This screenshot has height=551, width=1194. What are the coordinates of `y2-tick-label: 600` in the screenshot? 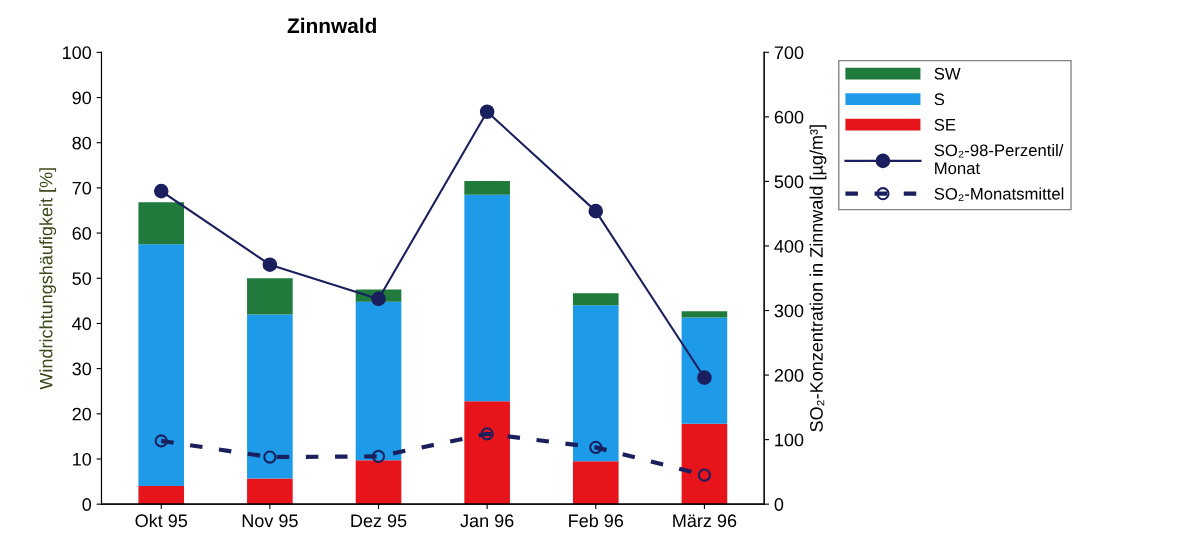 It's located at (789, 117).